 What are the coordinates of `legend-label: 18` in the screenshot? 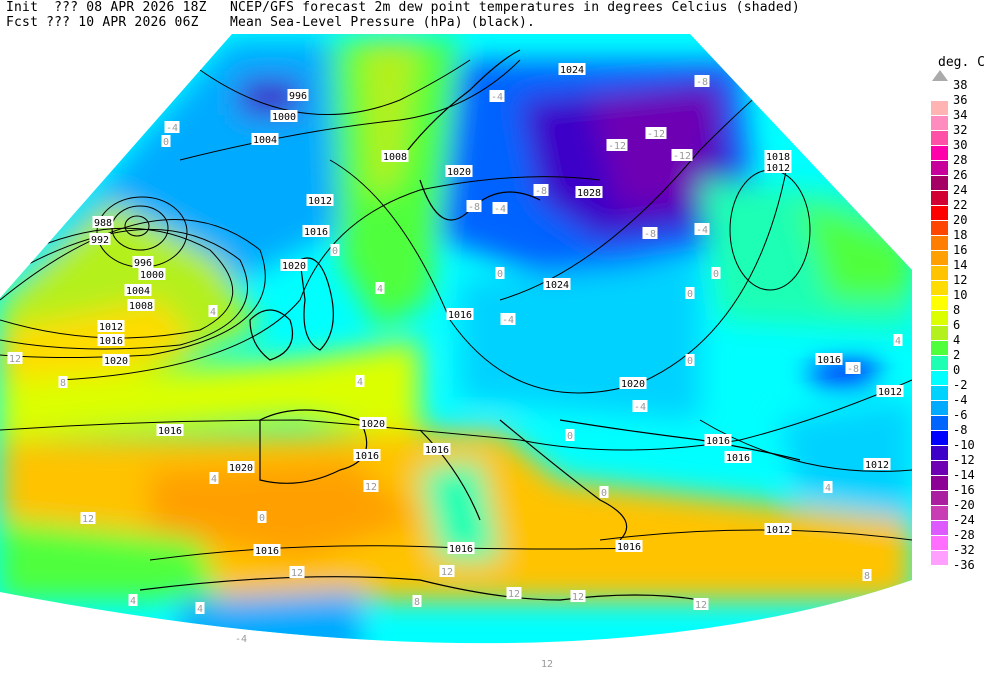 It's located at (960, 235).